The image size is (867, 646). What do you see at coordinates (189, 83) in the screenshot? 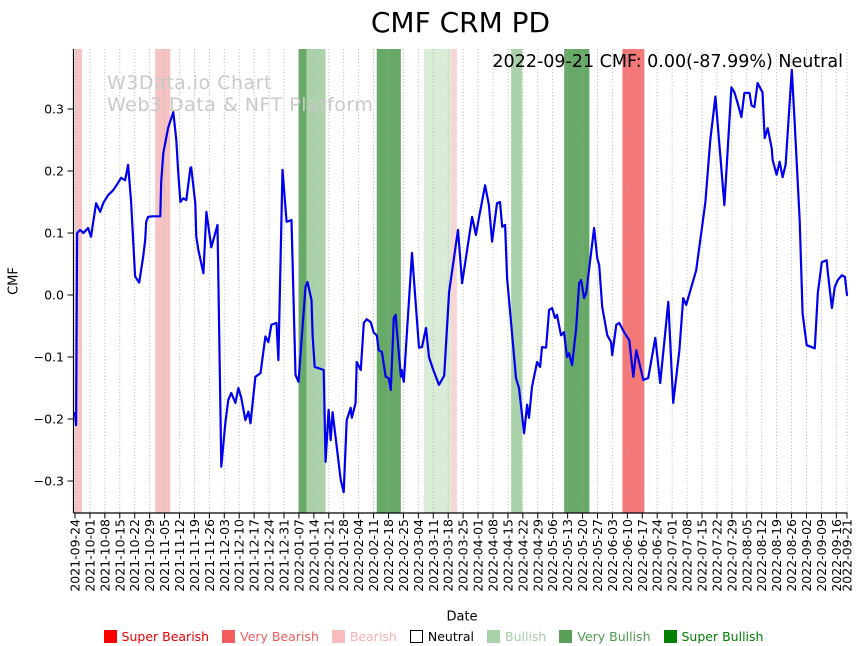
I see `watermark-line-1: W3Data.io Chart` at bounding box center [189, 83].